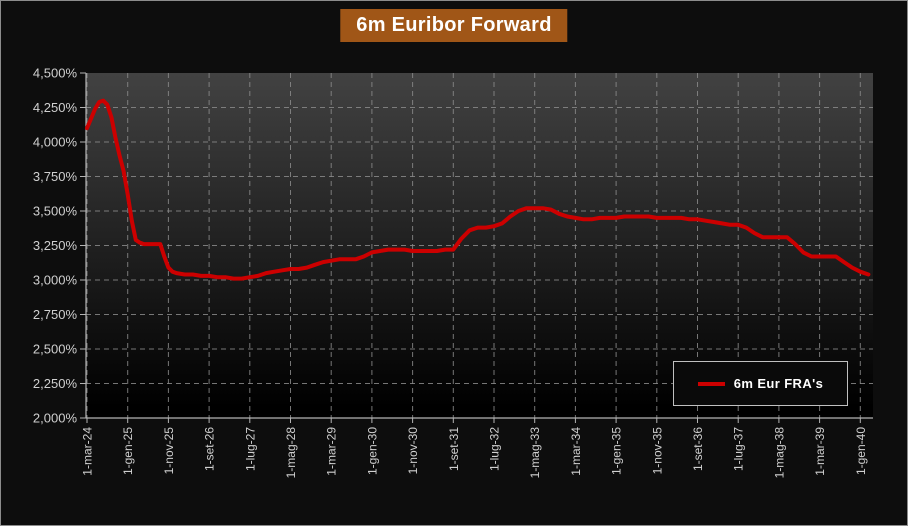 The height and width of the screenshot is (526, 908). Describe the element at coordinates (128, 451) in the screenshot. I see `x-tick-label: 1-gen-25` at that location.